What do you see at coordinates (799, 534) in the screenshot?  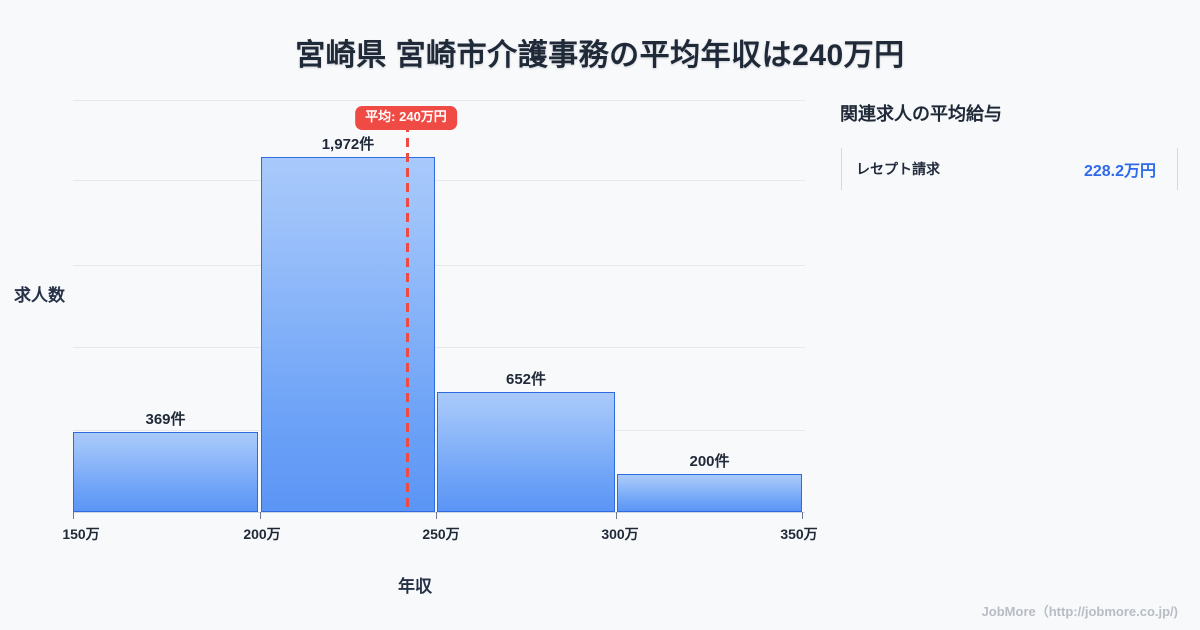 I see `x-tick-label: 350万` at bounding box center [799, 534].